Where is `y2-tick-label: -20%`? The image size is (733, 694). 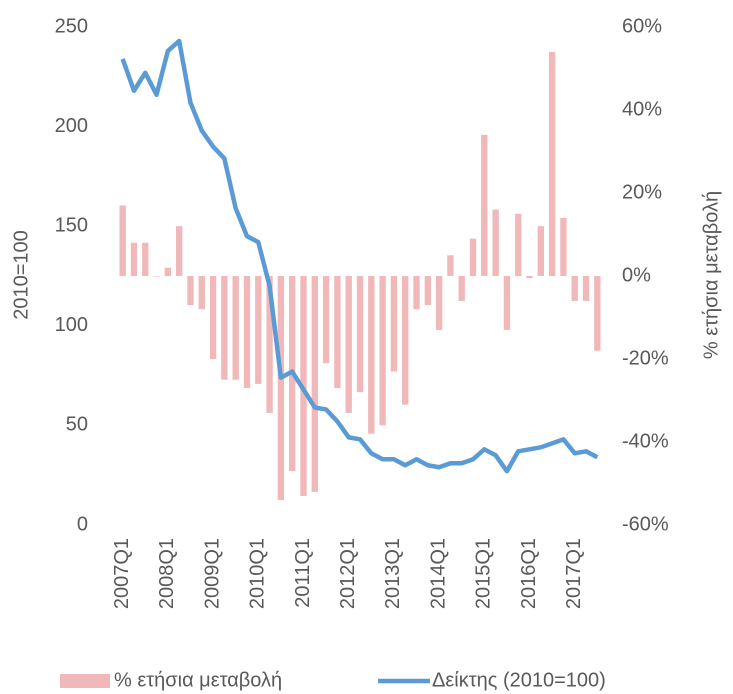 y2-tick-label: -20% is located at coordinates (645, 358).